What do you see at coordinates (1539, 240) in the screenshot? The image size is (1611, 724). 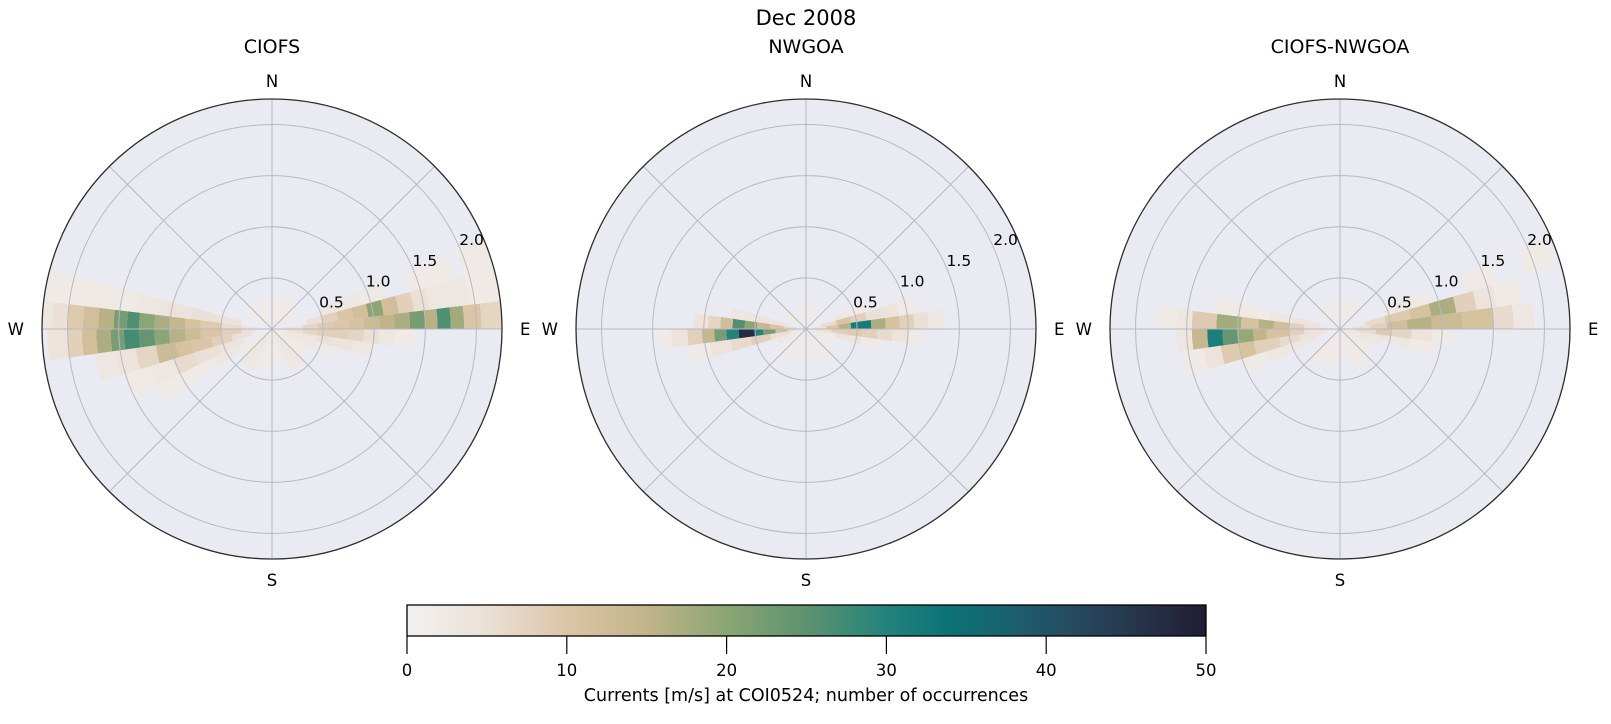 I see `radial-tick-label: 2.0` at bounding box center [1539, 240].